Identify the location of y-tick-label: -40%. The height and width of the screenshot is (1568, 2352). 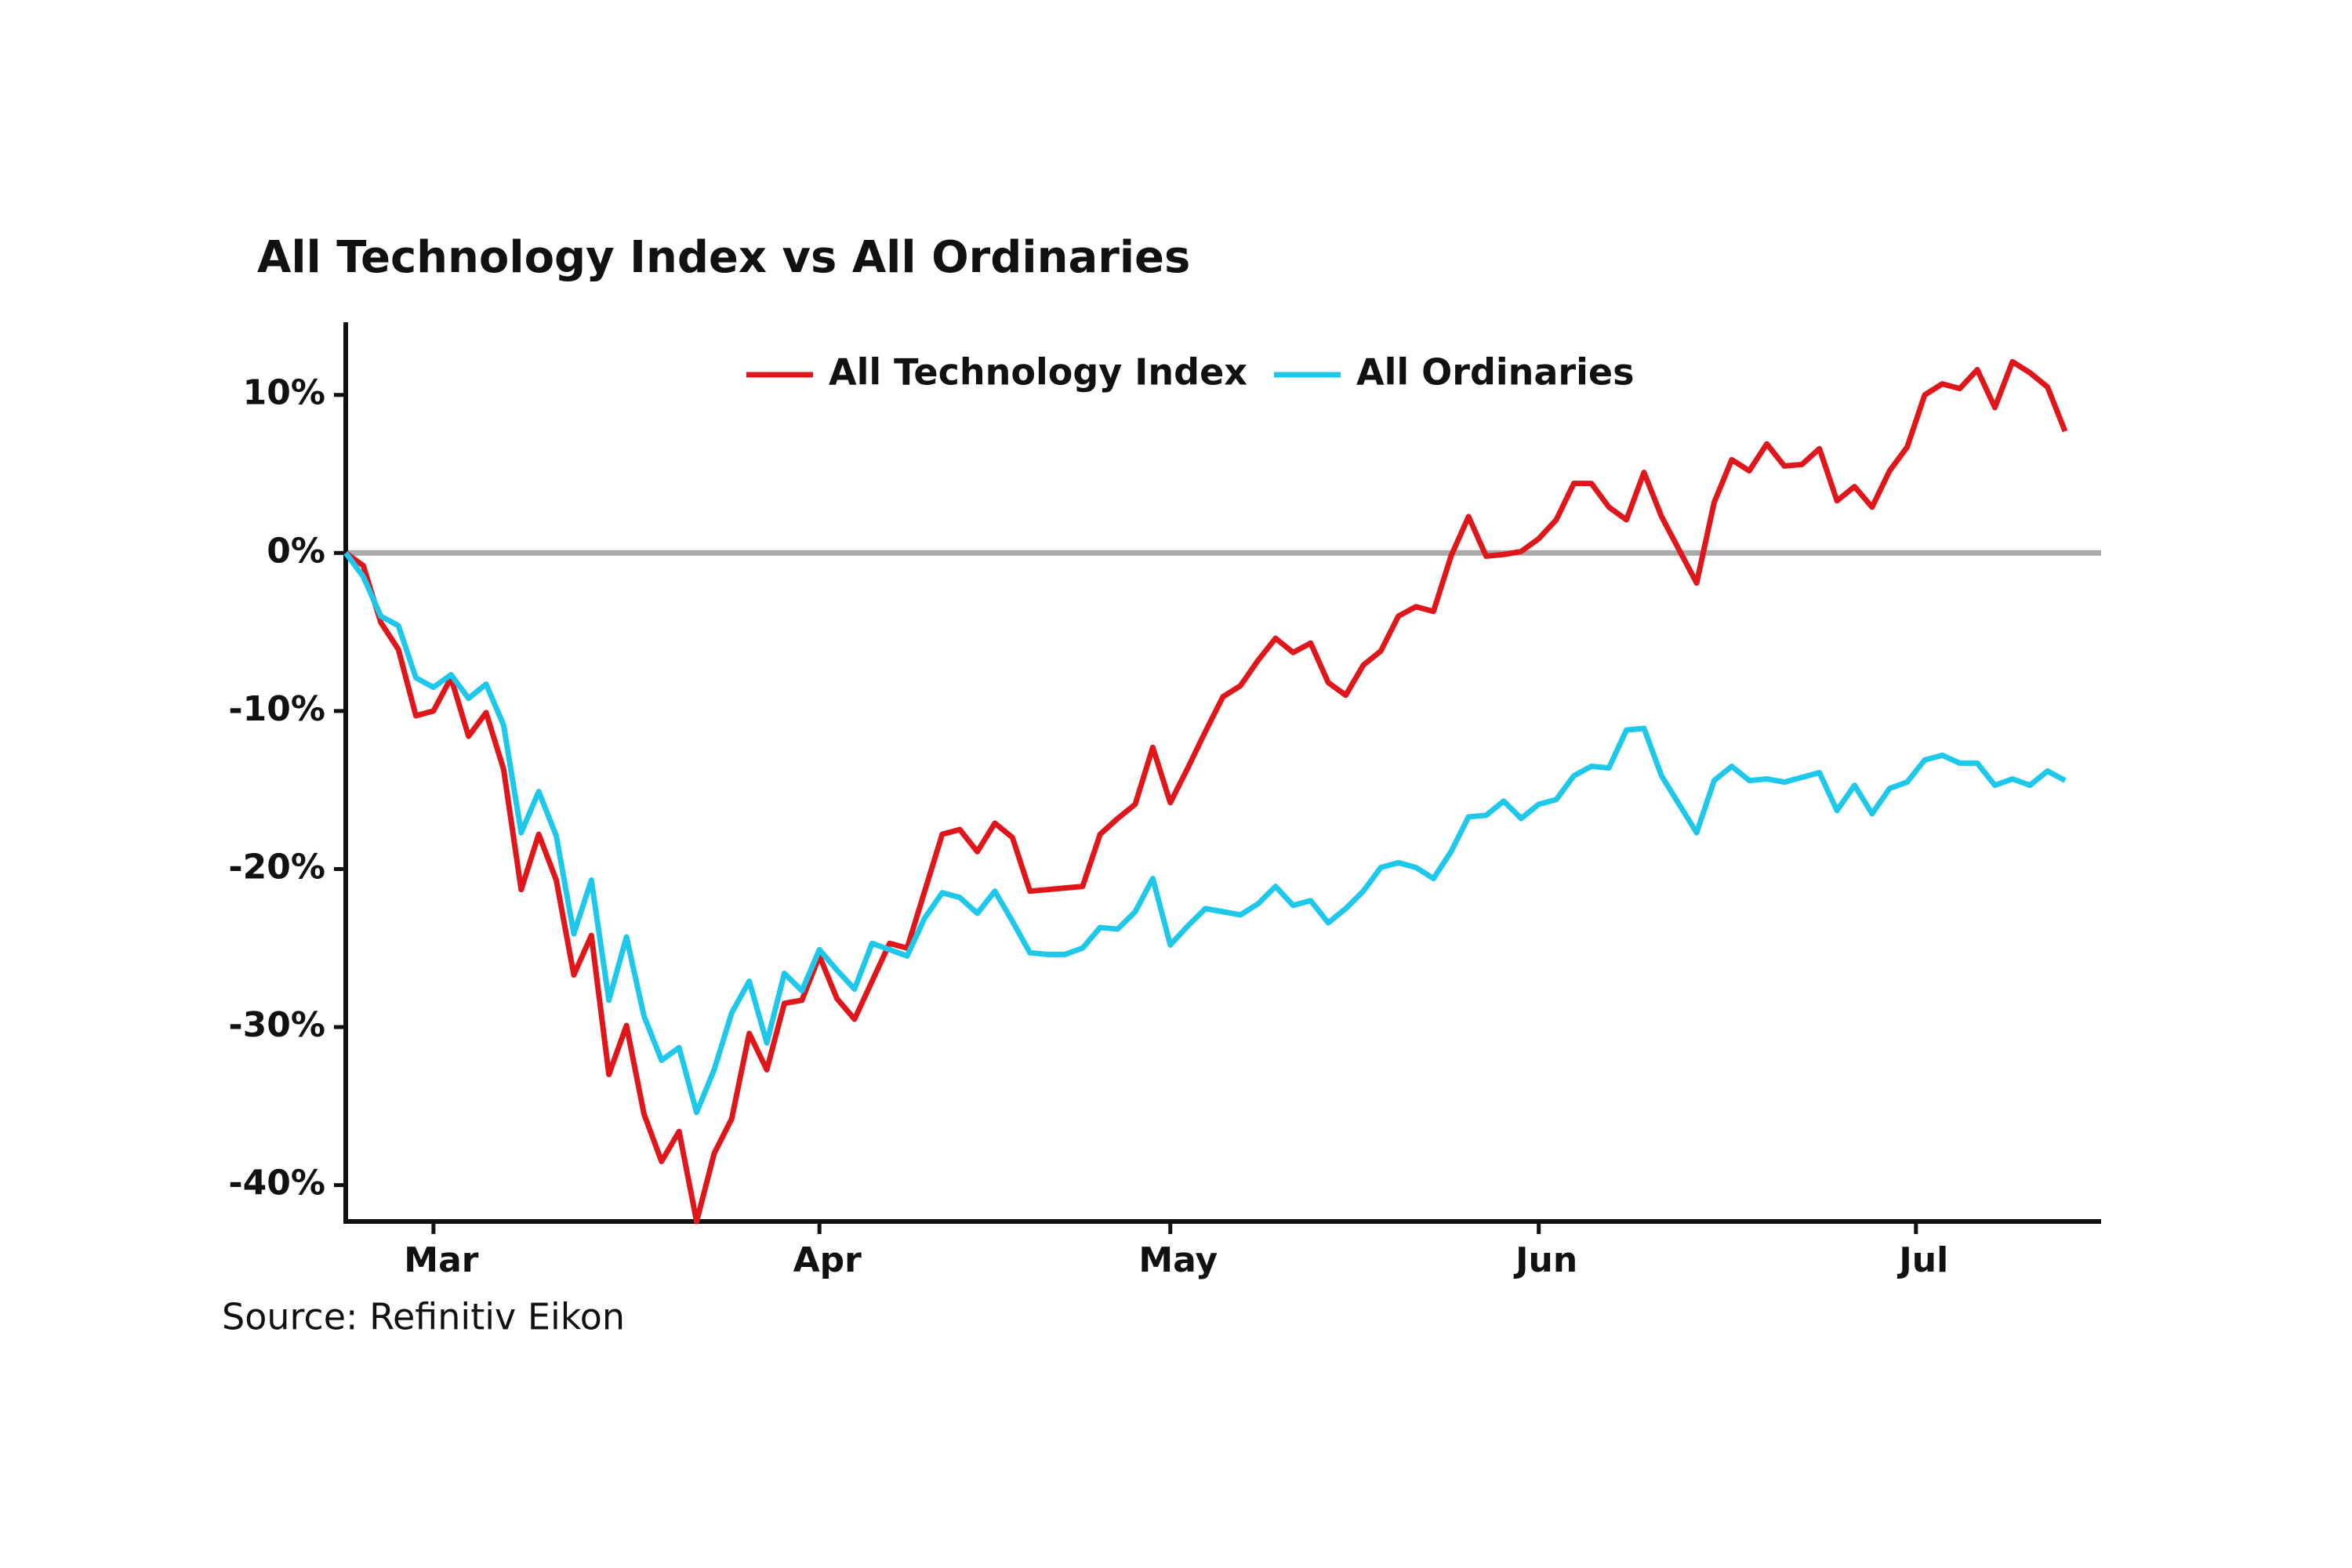
(276, 1183).